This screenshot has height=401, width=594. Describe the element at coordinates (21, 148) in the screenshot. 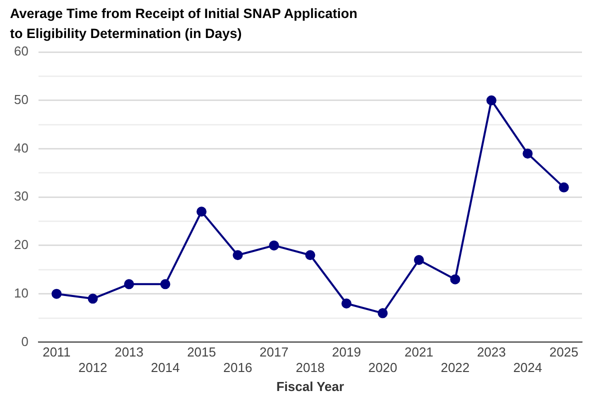

I see `y-tick-label: 40` at that location.